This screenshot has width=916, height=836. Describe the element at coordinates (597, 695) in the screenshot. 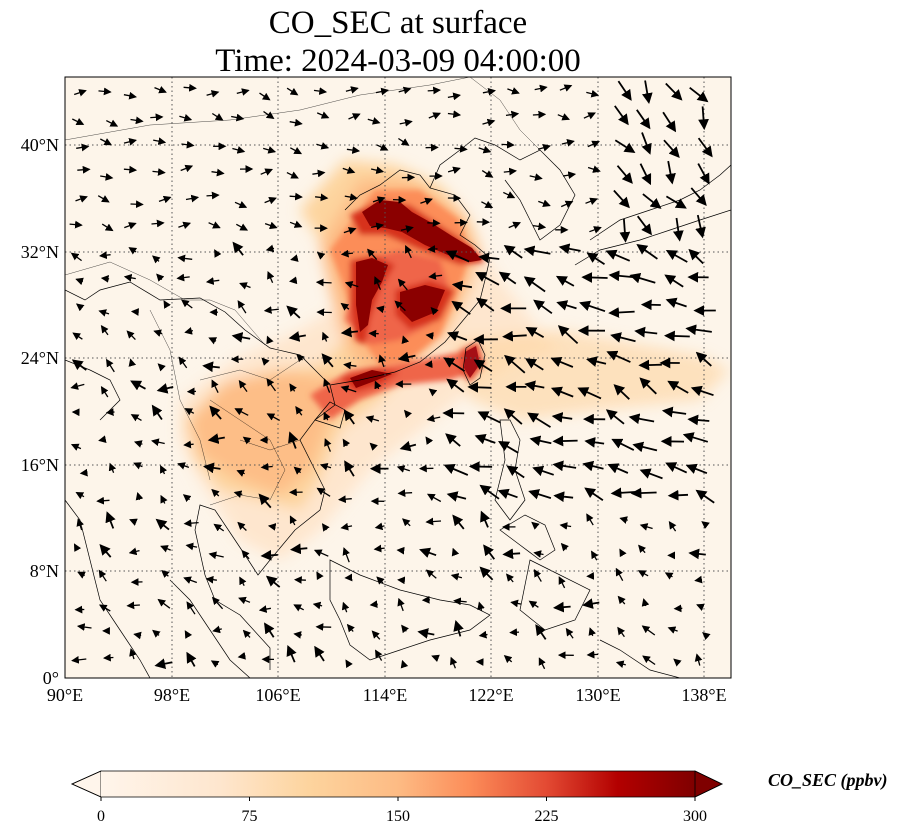

I see `lon-tick-label: 130°E` at that location.